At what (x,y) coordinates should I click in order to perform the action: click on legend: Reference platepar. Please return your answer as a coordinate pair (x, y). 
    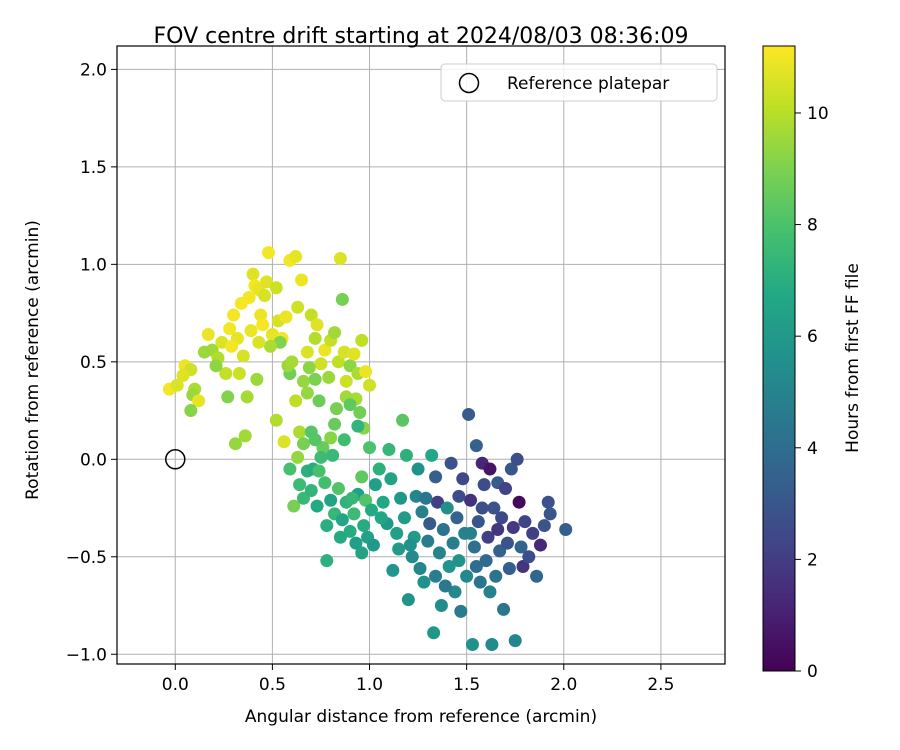
    Looking at the image, I should click on (579, 82).